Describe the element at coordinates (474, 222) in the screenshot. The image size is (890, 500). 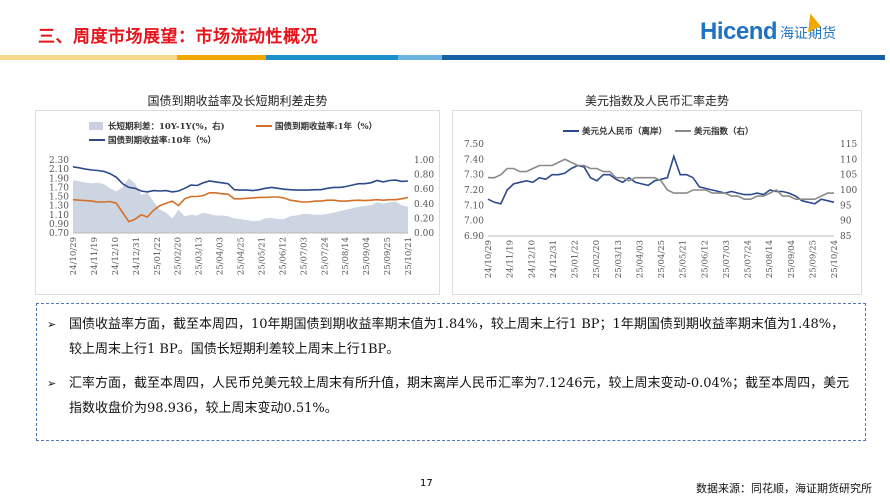
I see `y-left-tick-label: 7.00` at that location.